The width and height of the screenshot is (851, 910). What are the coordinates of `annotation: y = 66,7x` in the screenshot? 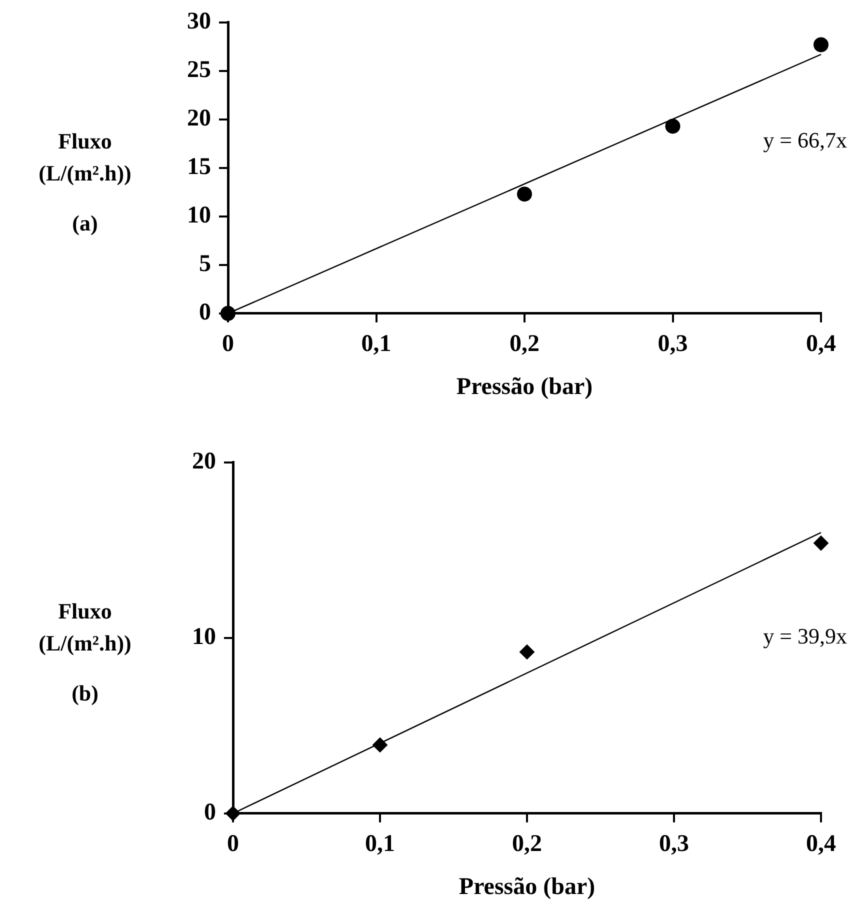 It's located at (805, 139).